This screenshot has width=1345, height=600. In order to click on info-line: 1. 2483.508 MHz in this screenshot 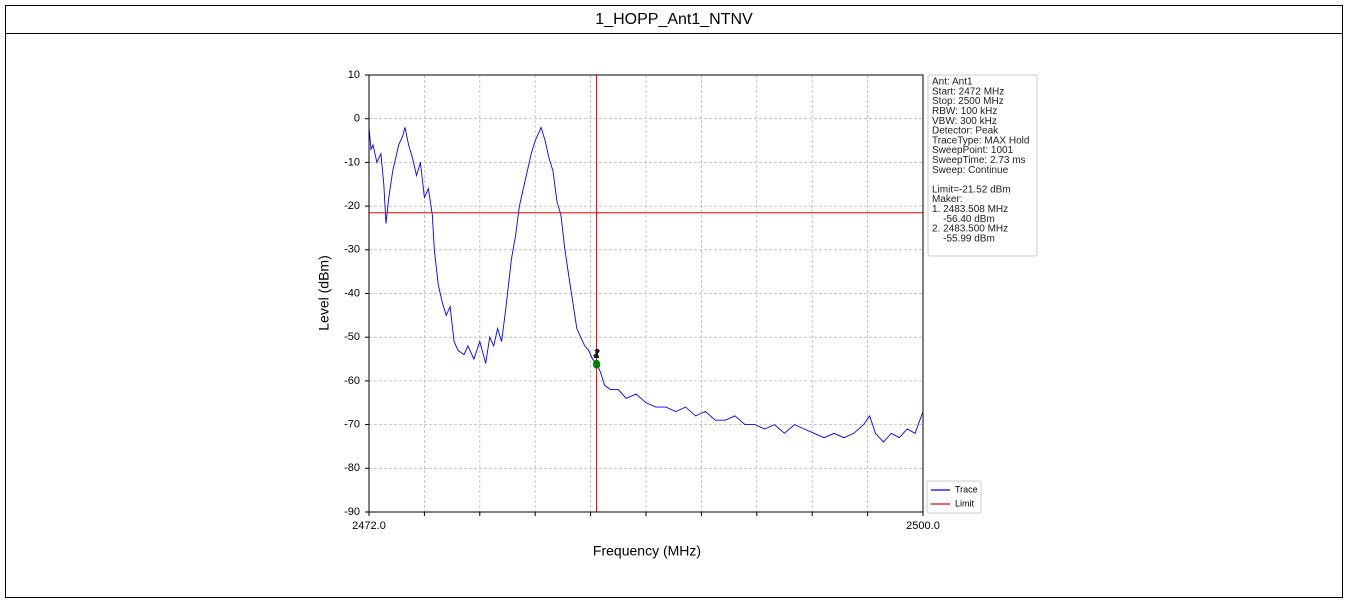, I will do `click(970, 209)`.